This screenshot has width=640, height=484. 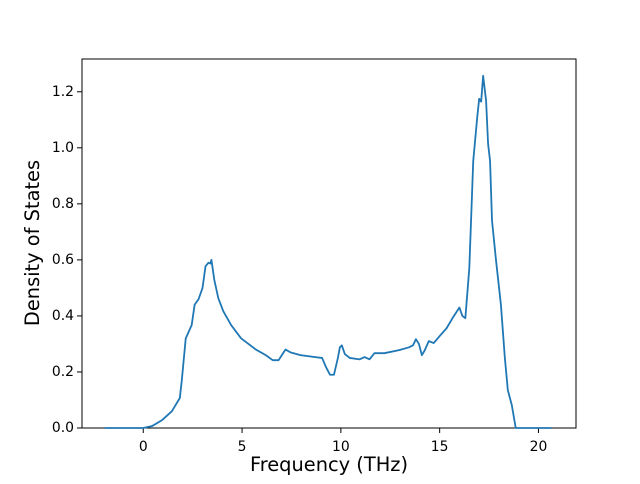 I want to click on x-tick-label: 20, so click(x=539, y=447).